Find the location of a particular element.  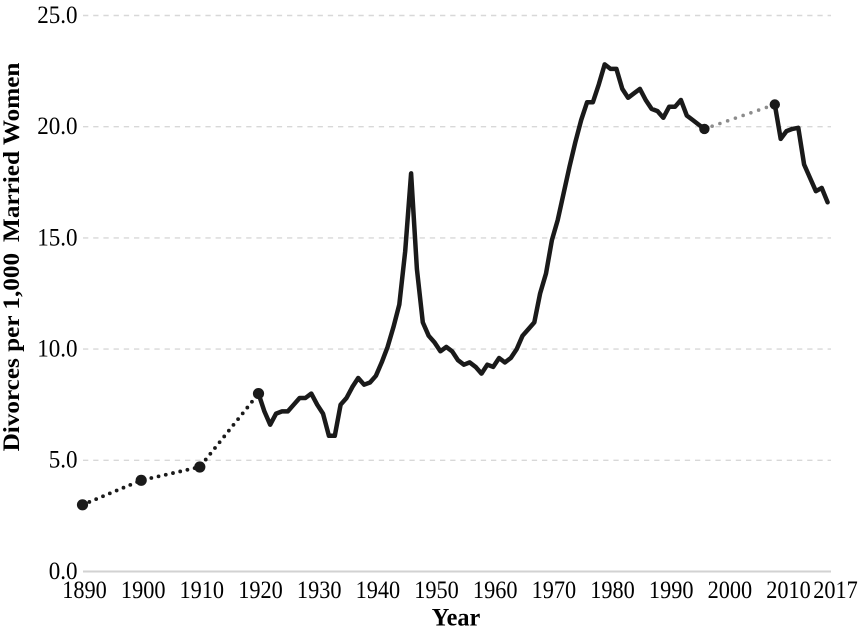

svg-text: 1910 is located at coordinates (202, 591).